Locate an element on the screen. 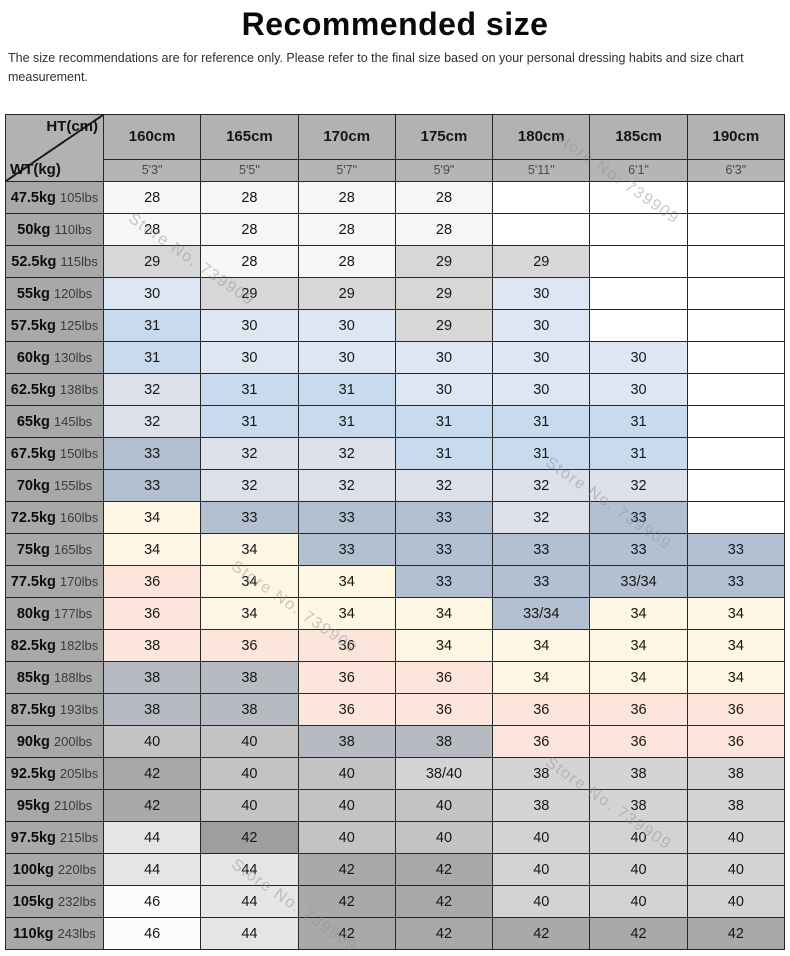  table-row: 67.5kg 150lbs 33 32 32 31 31 31 is located at coordinates (395, 453).